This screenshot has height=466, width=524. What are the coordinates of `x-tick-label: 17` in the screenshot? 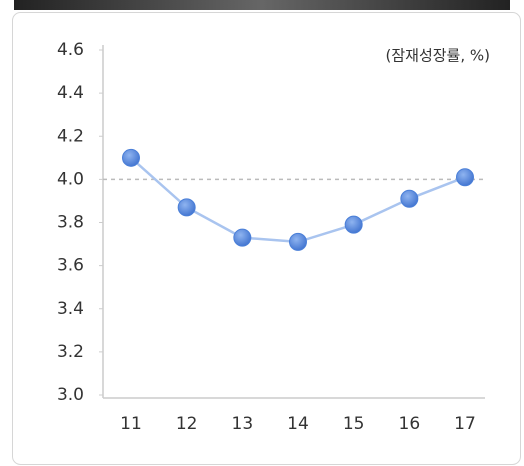 It's located at (465, 424).